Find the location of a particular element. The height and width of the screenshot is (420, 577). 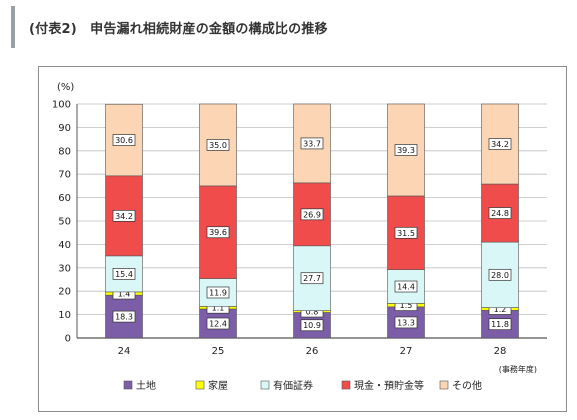

page-title-bar: (付表2) 申告漏れ相続財産の金額の構成比の推移 is located at coordinates (291, 27).